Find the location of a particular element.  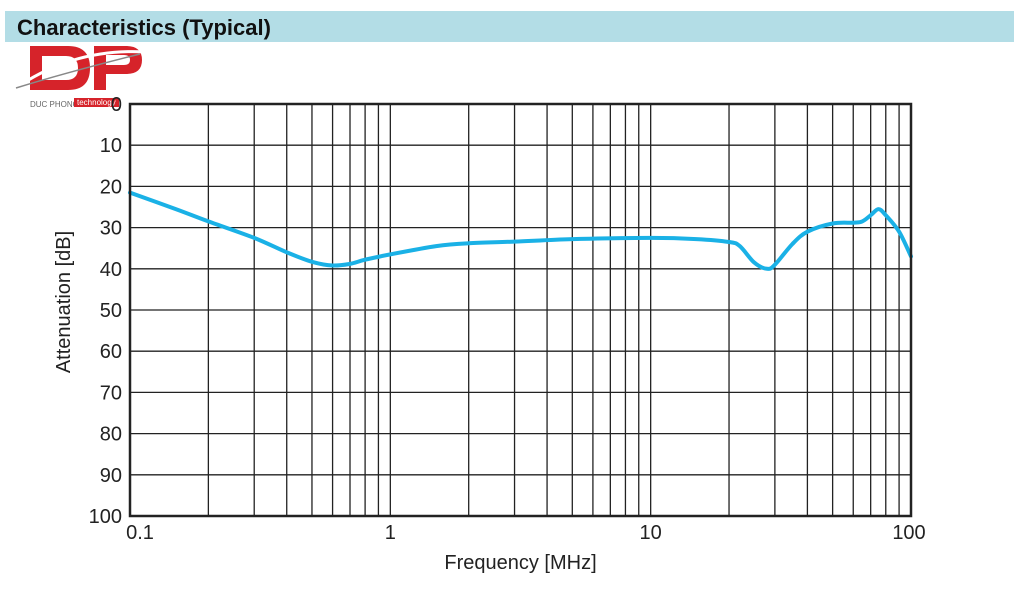

y-axis-title: Attenuation [dB] is located at coordinates (64, 302).